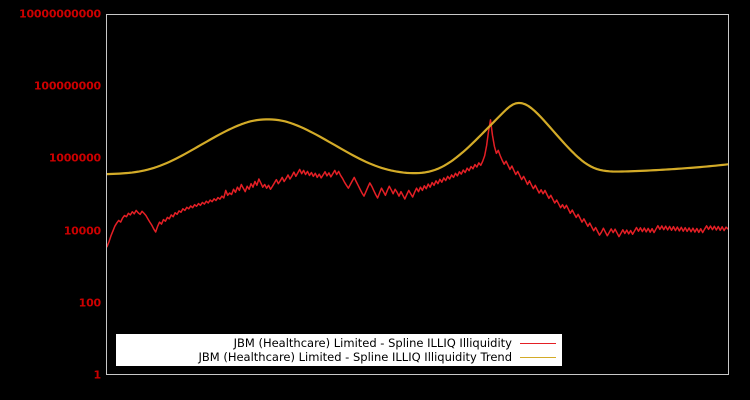  I want to click on y-axis-tick-label: 1, so click(97, 375).